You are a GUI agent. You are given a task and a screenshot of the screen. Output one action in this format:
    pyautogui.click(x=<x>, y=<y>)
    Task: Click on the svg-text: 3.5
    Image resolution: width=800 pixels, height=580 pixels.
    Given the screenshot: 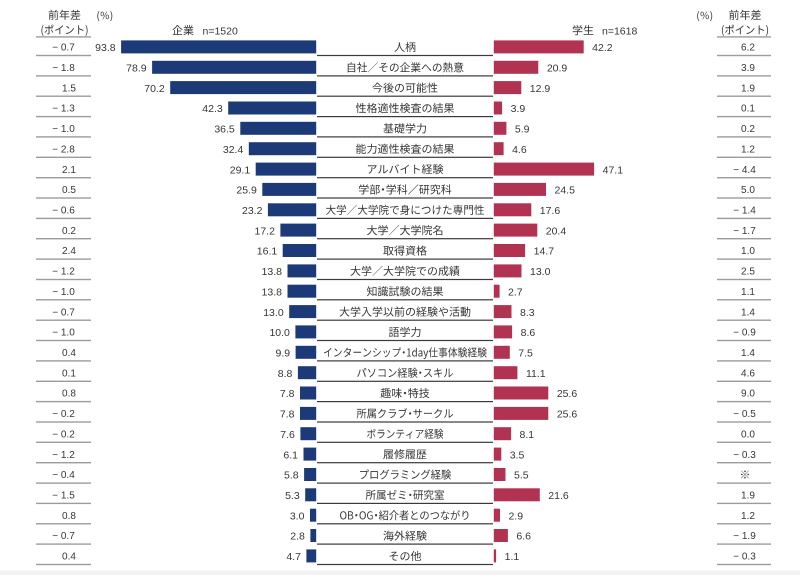 What is the action you would take?
    pyautogui.click(x=517, y=455)
    